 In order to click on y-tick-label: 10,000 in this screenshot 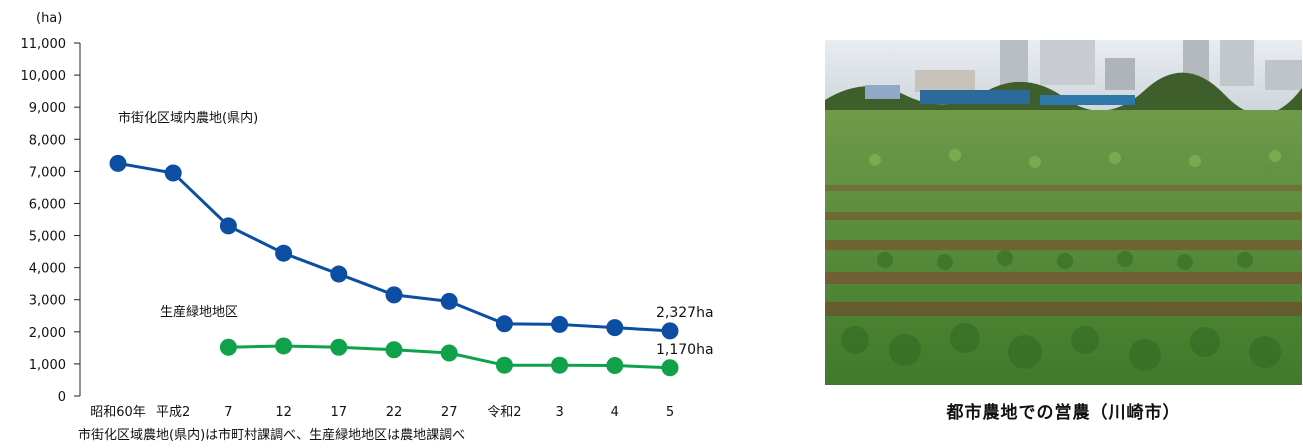, I will do `click(44, 76)`.